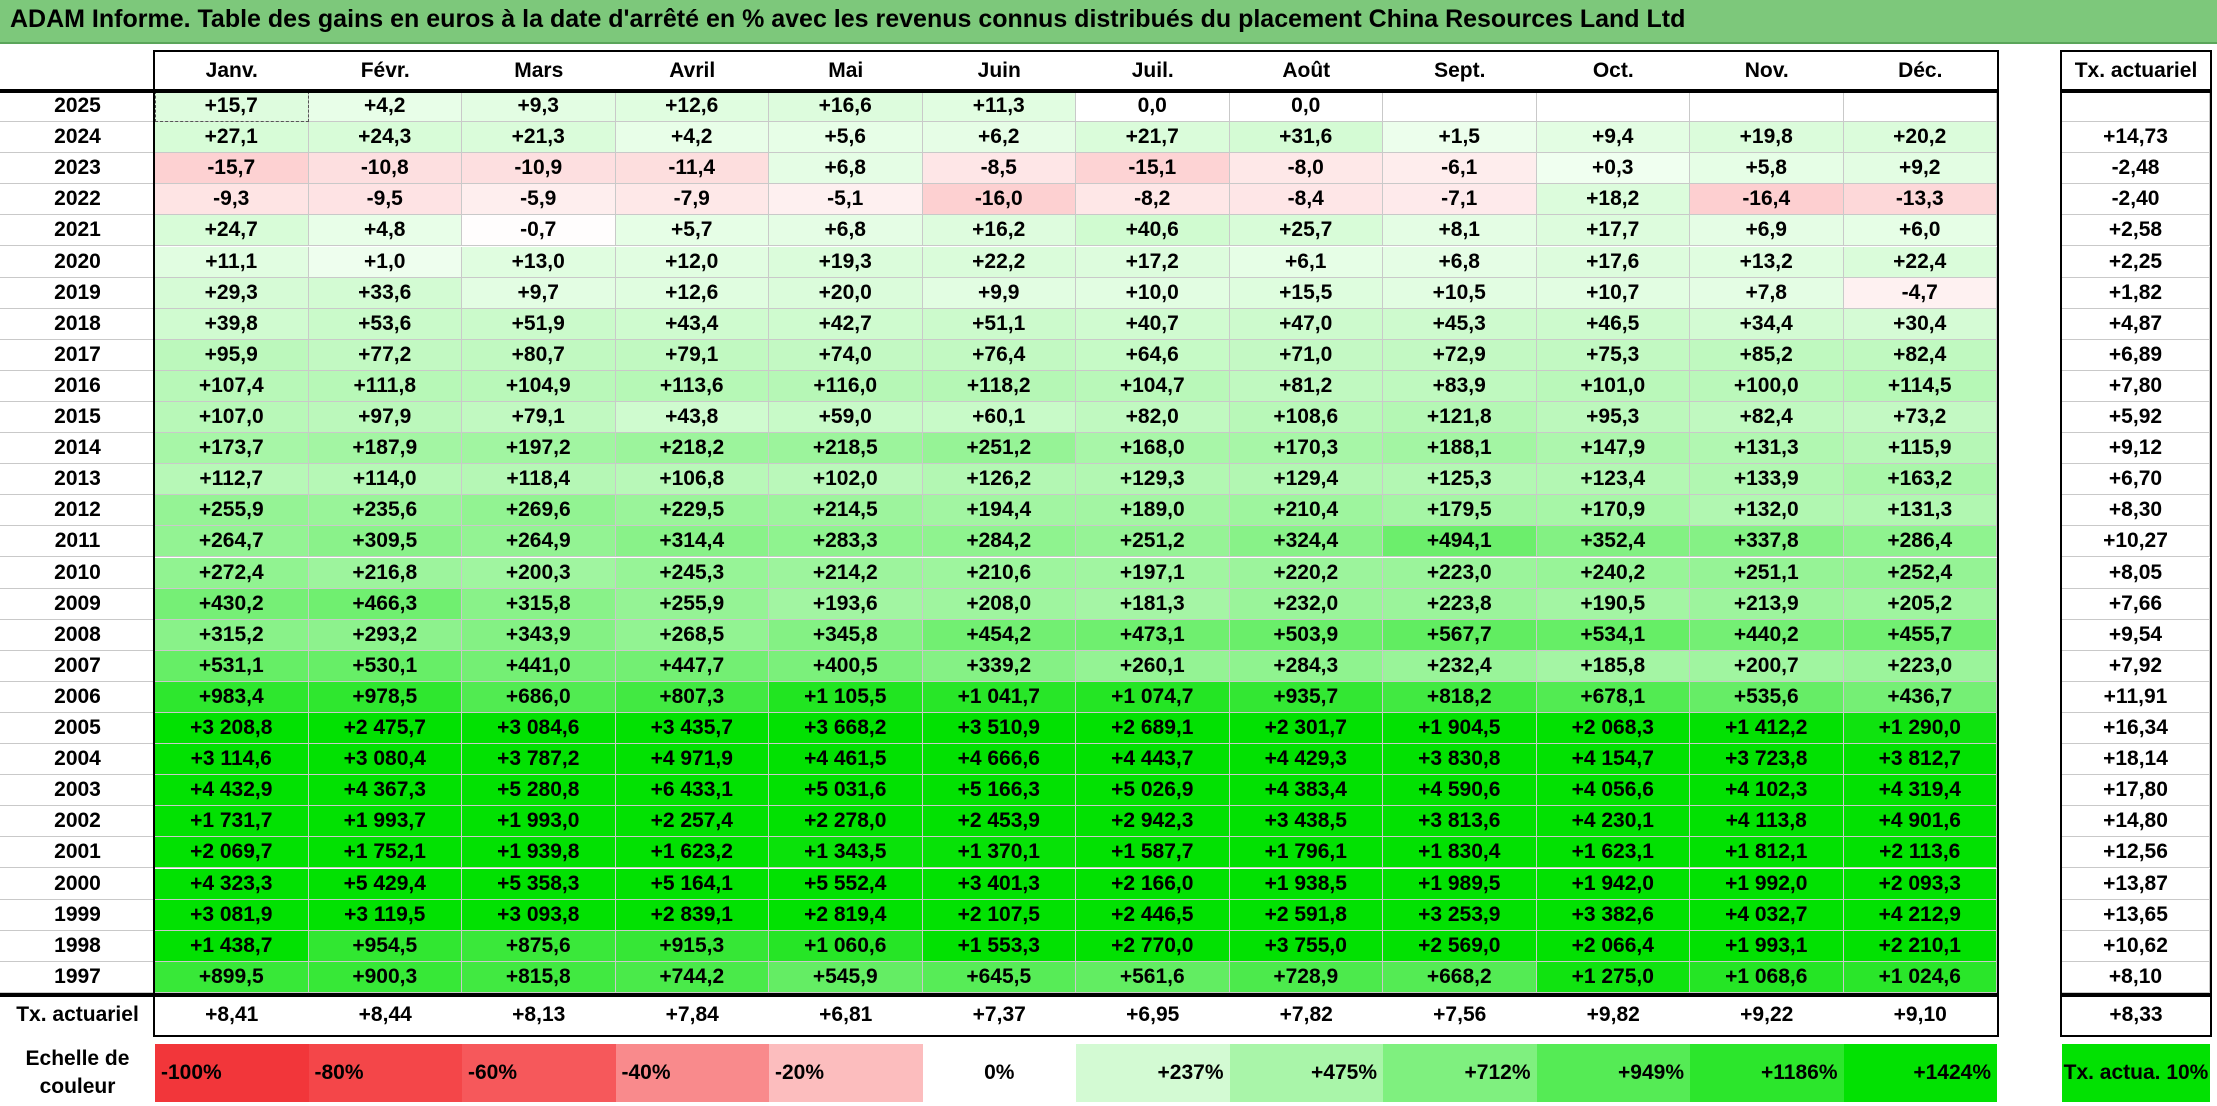 Image resolution: width=2217 pixels, height=1106 pixels. I want to click on value-cell: 0,0, so click(1153, 107).